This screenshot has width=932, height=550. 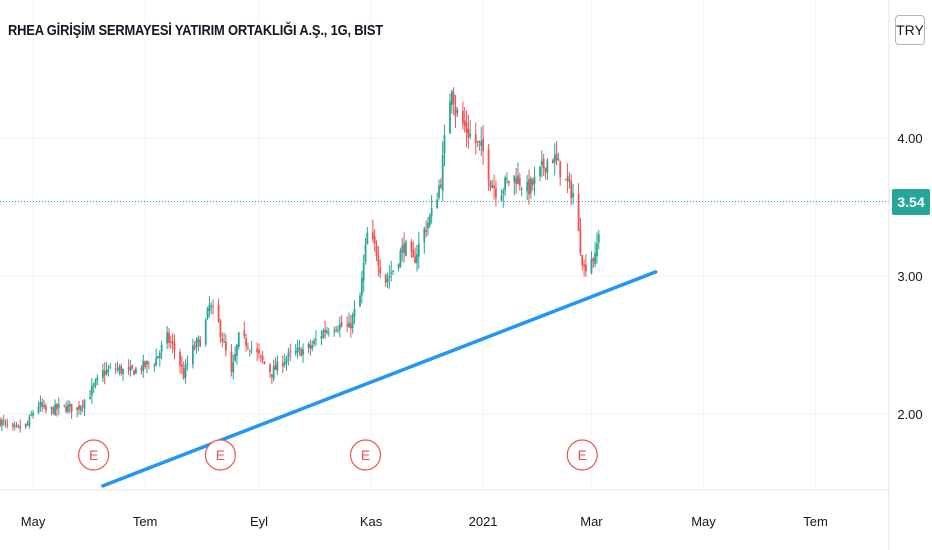 I want to click on y-tick-label: 4.00, so click(x=909, y=138).